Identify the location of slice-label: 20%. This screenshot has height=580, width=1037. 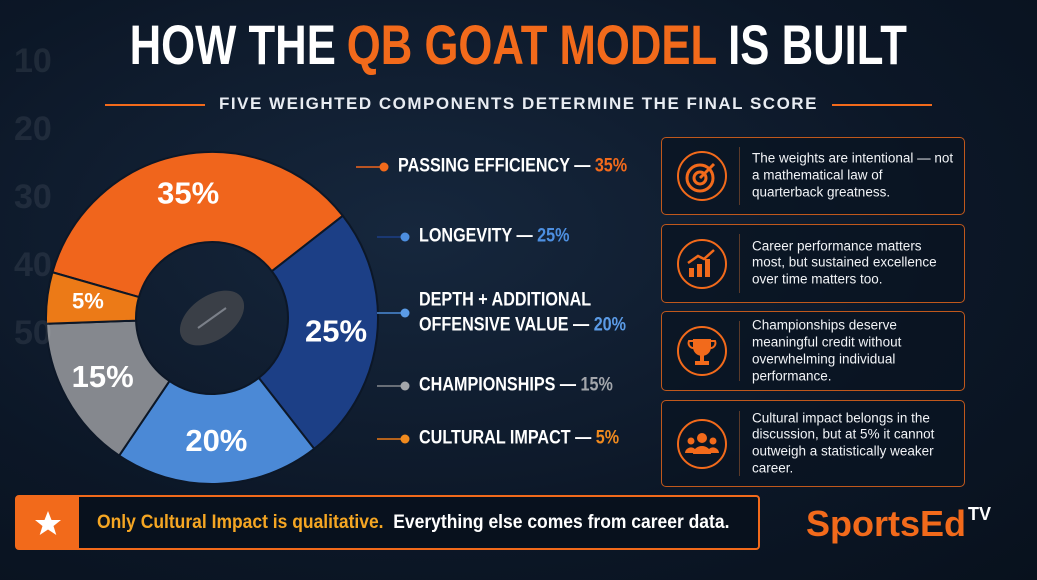
(216, 440).